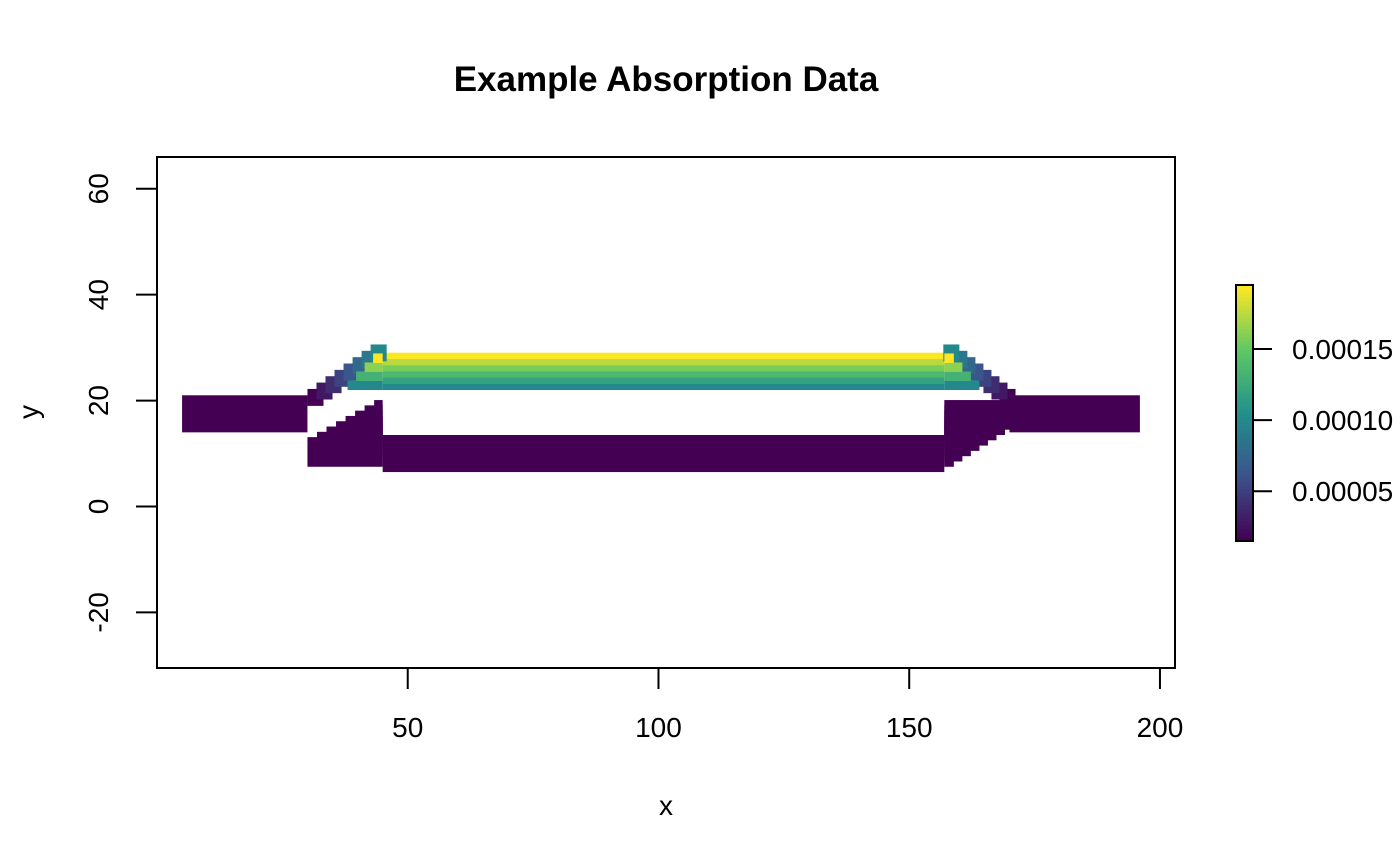 The image size is (1400, 865). Describe the element at coordinates (1342, 491) in the screenshot. I see `colorbar-tick-label: 0.00005` at that location.